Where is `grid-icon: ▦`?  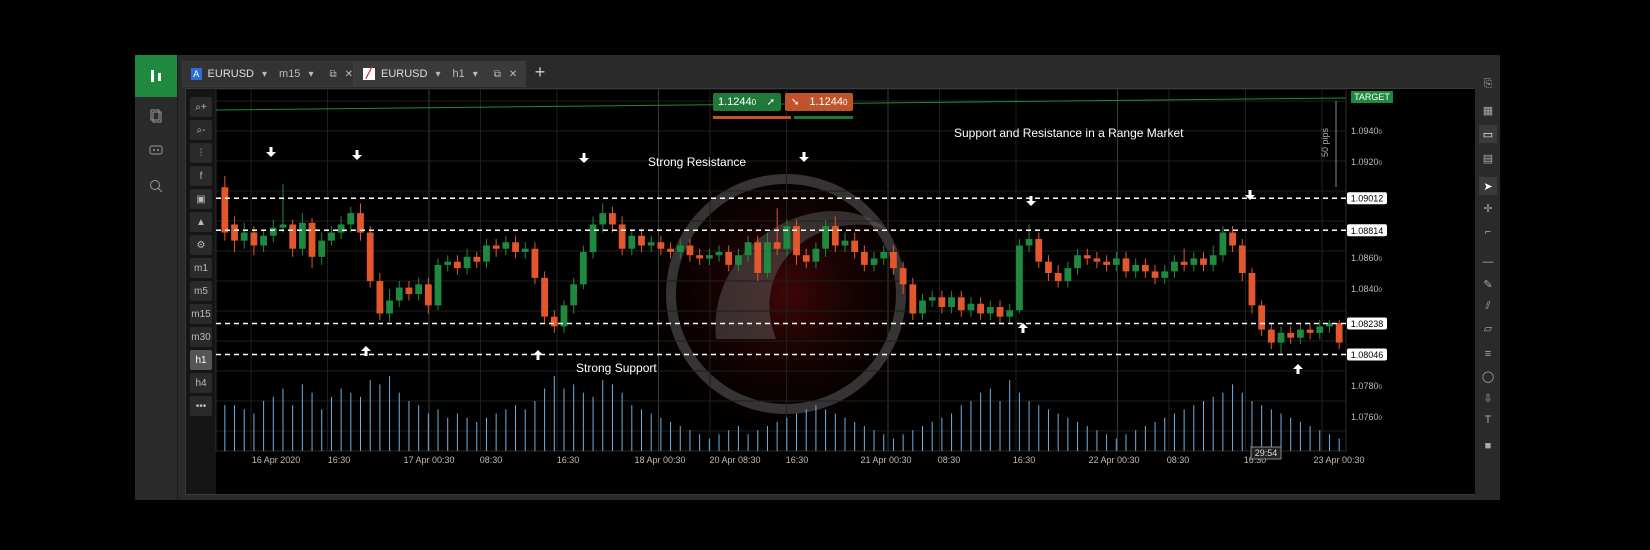 grid-icon: ▦ is located at coordinates (1488, 110).